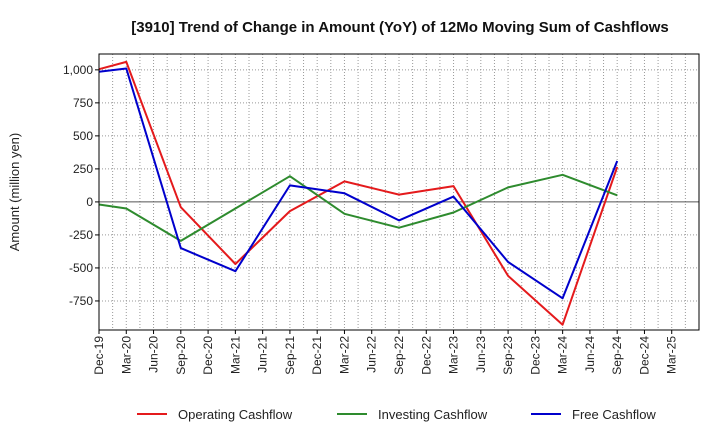 The width and height of the screenshot is (720, 440). Describe the element at coordinates (508, 355) in the screenshot. I see `x-tick-label: Sep-23` at that location.